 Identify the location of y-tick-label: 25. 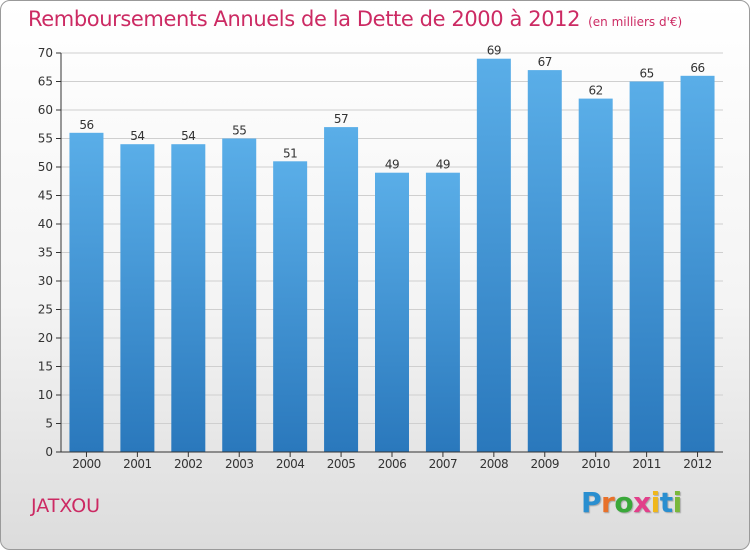
(45, 310).